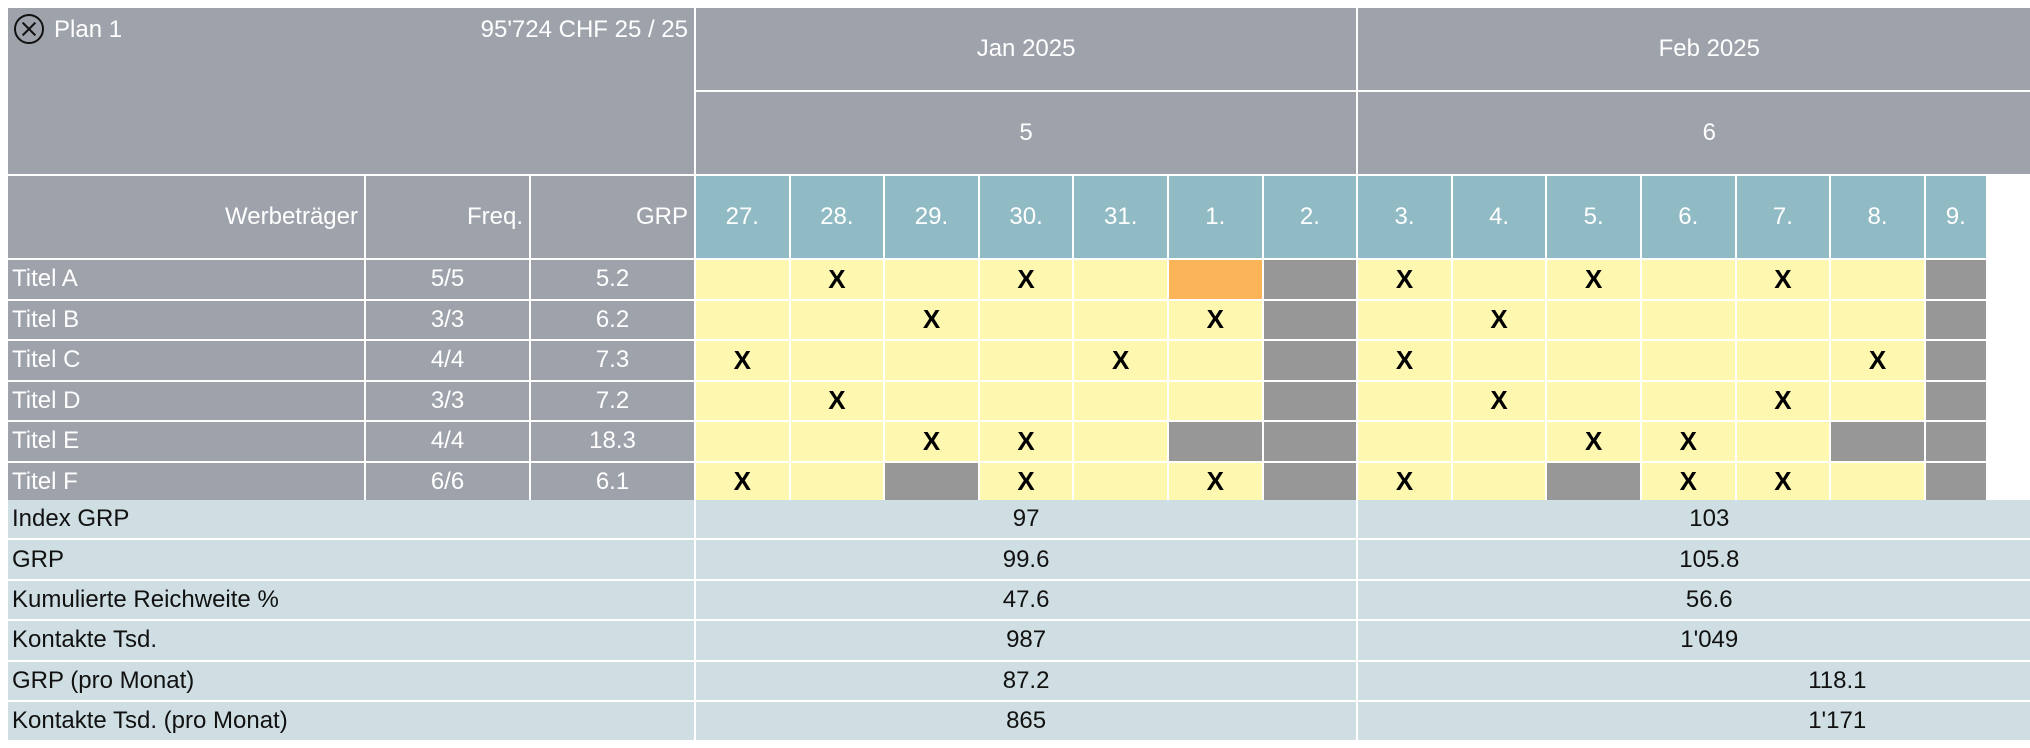  Describe the element at coordinates (186, 441) in the screenshot. I see `row-title: Titel E` at that location.